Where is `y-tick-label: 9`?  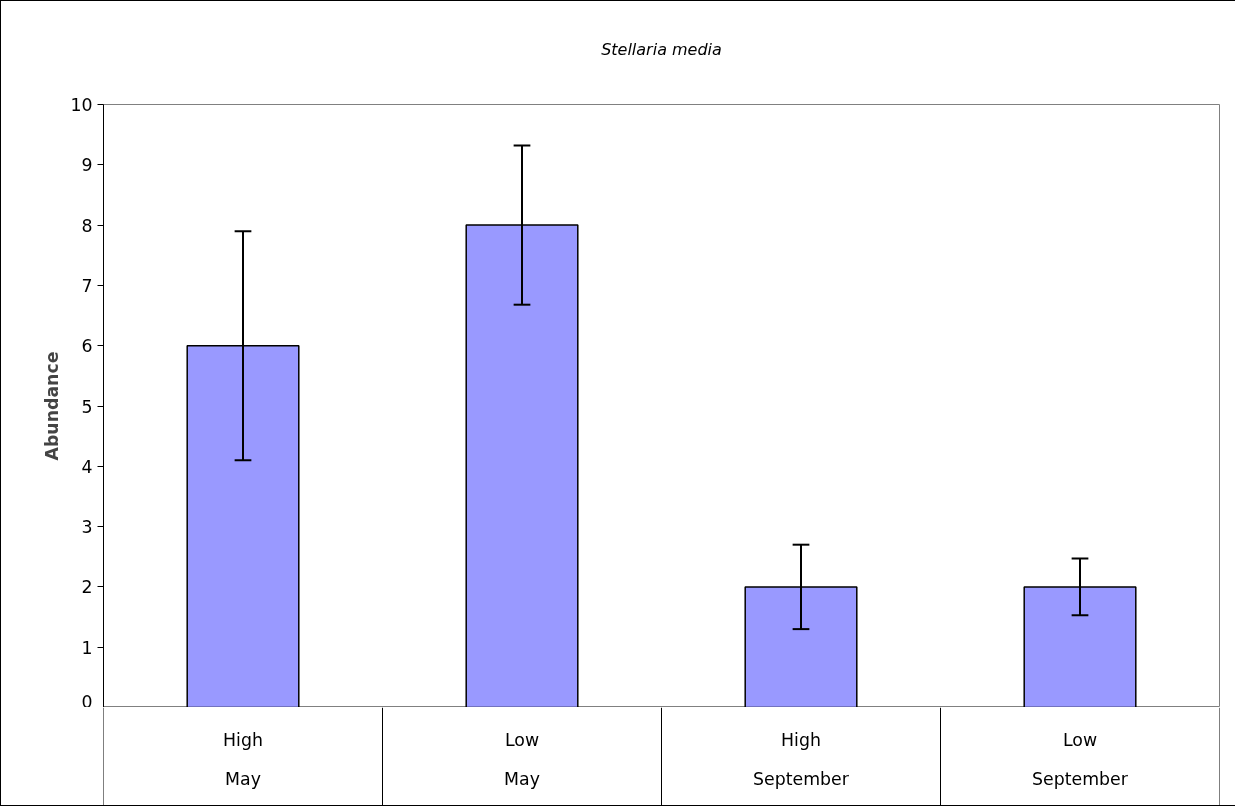
y-tick-label: 9 is located at coordinates (87, 165).